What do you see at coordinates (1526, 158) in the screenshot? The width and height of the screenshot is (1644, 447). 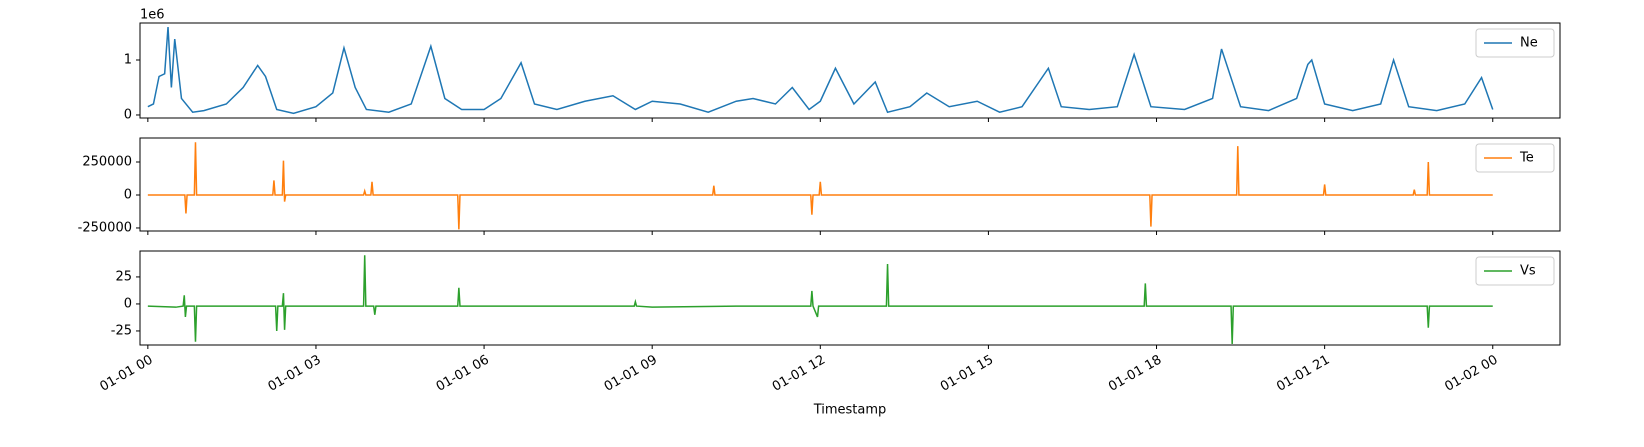 I see `legend-label: Te` at bounding box center [1526, 158].